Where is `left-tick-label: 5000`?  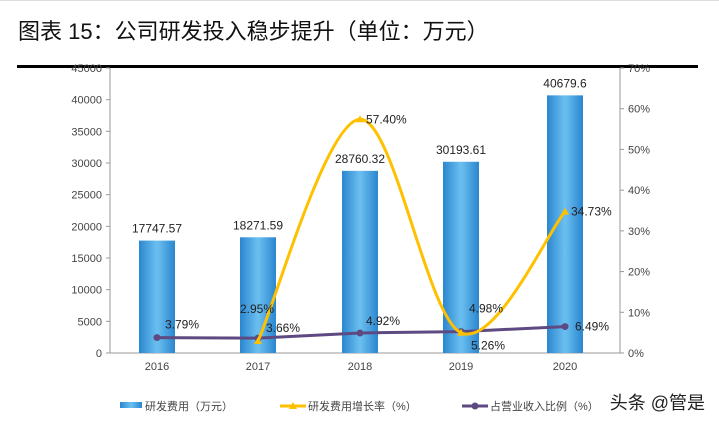 left-tick-label: 5000 is located at coordinates (90, 322).